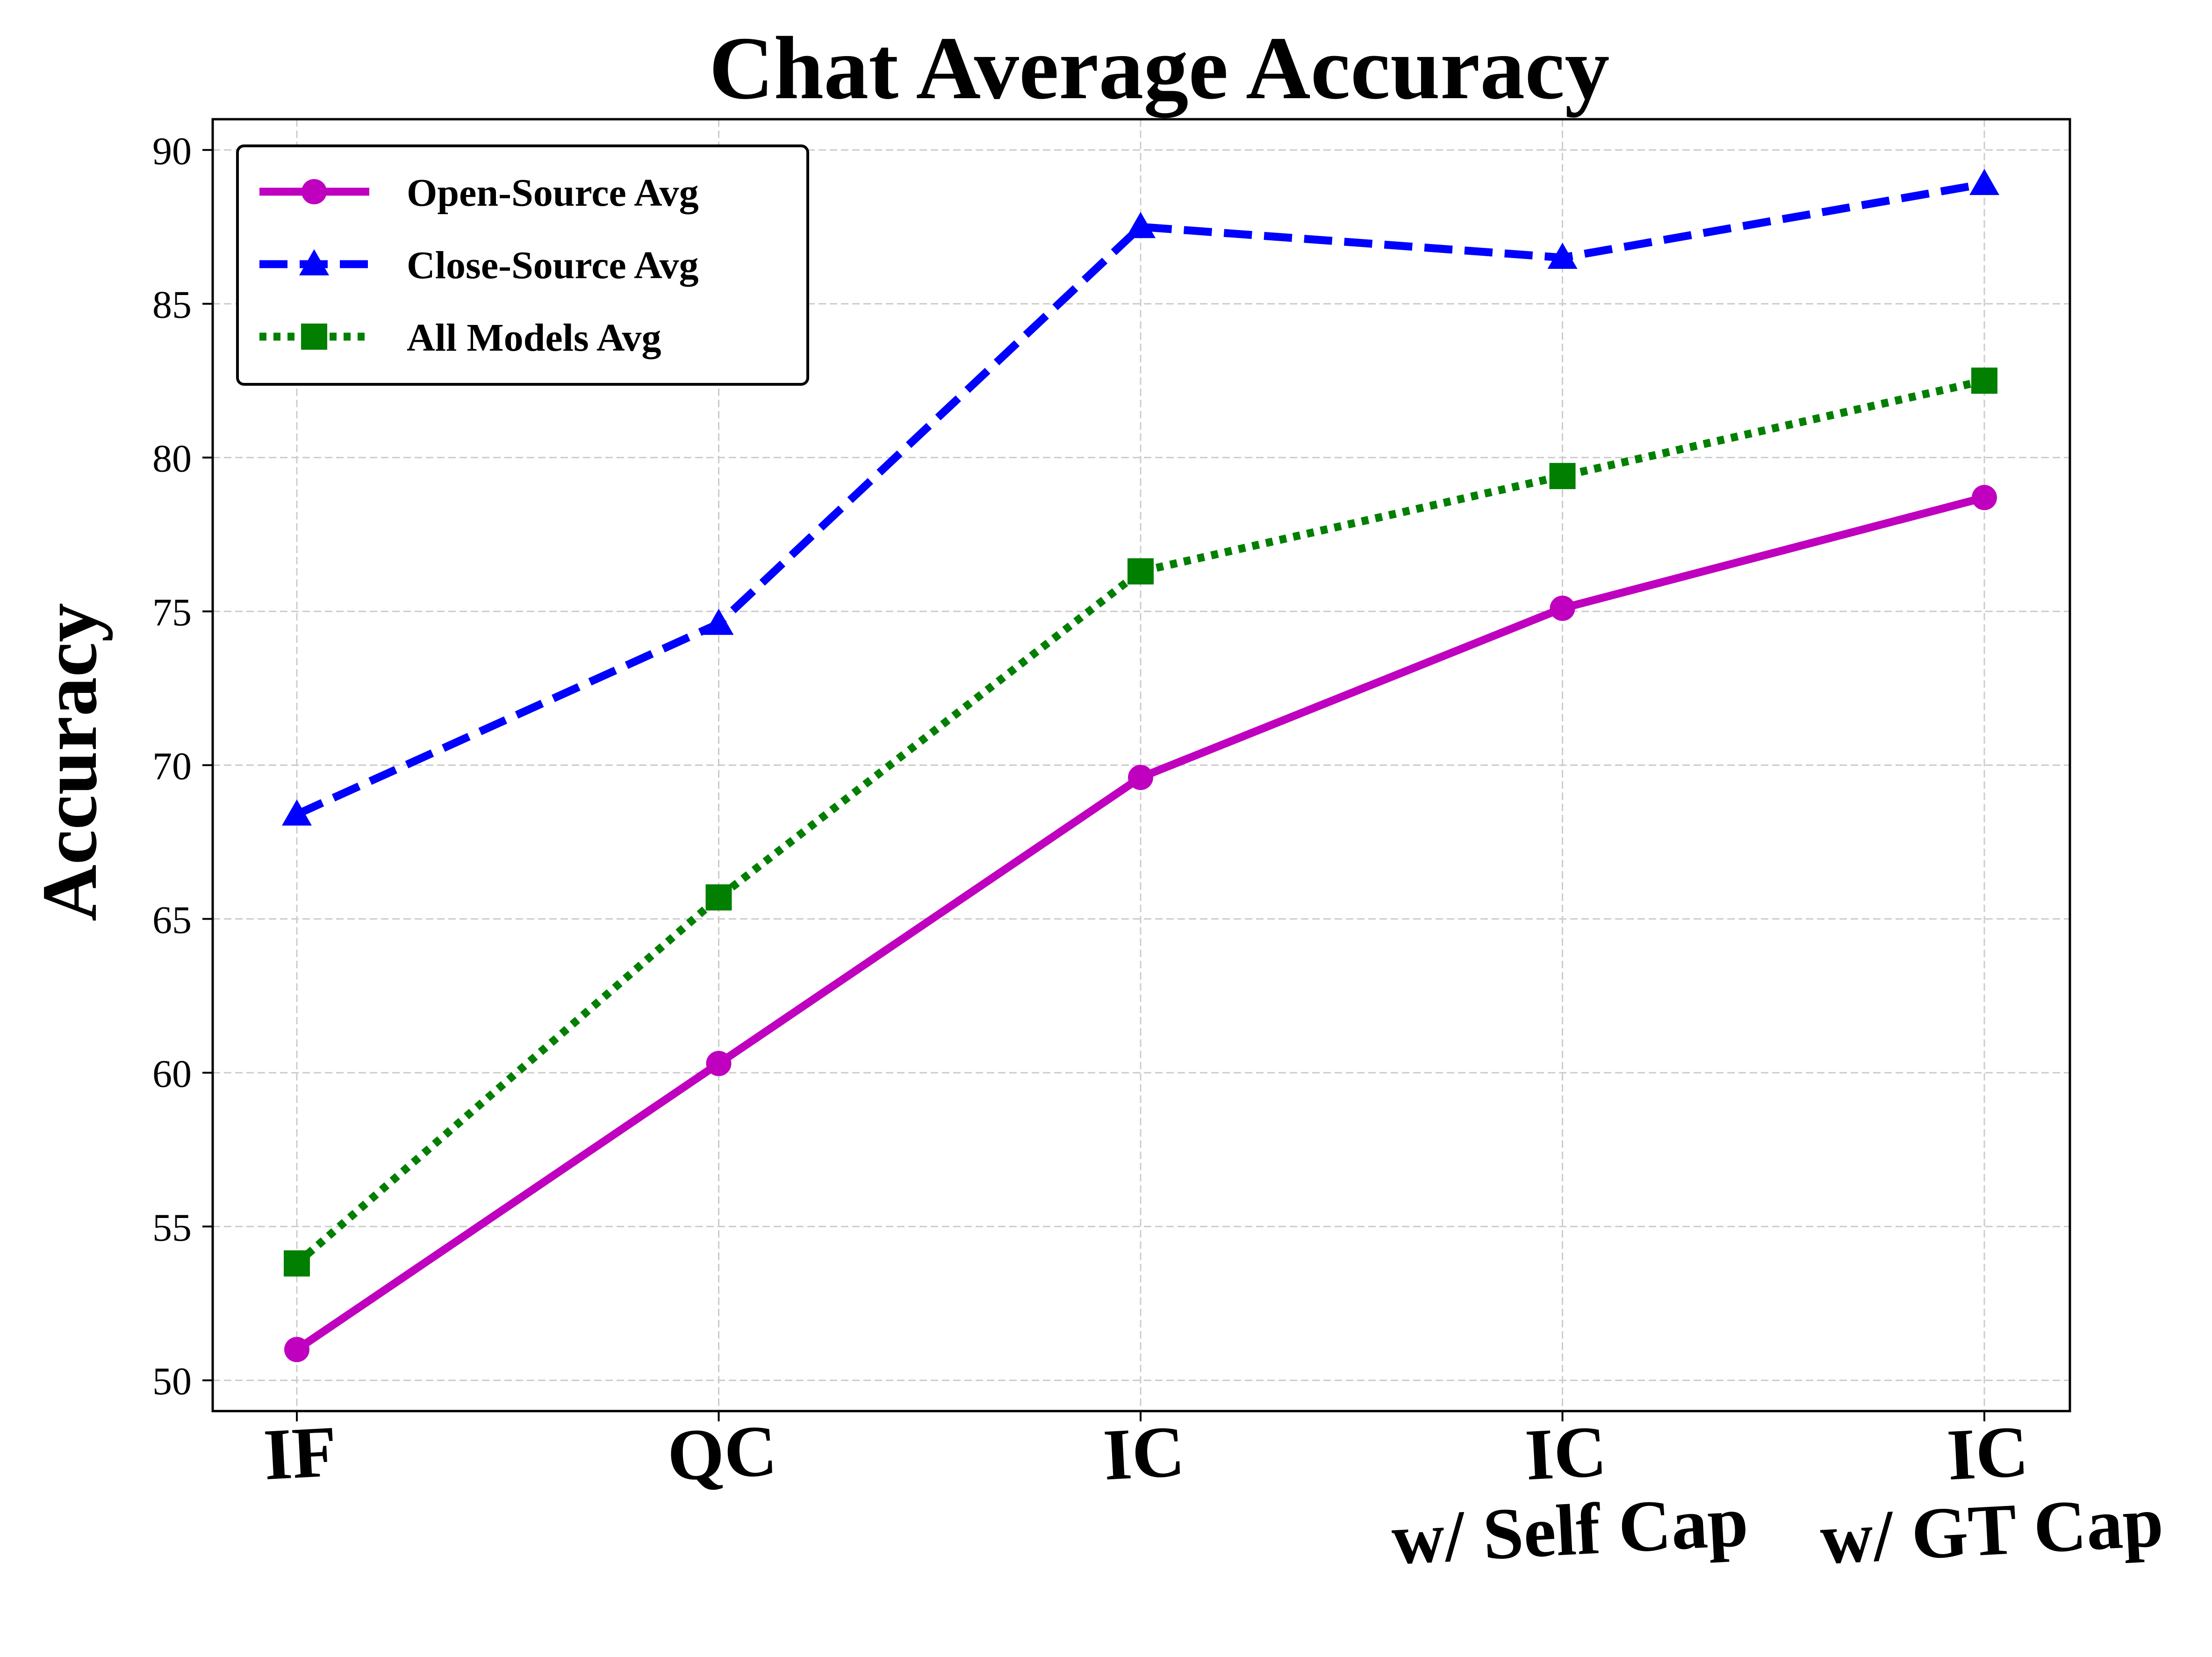 This screenshot has height=1657, width=2212. I want to click on y-tick-label: 60, so click(172, 1074).